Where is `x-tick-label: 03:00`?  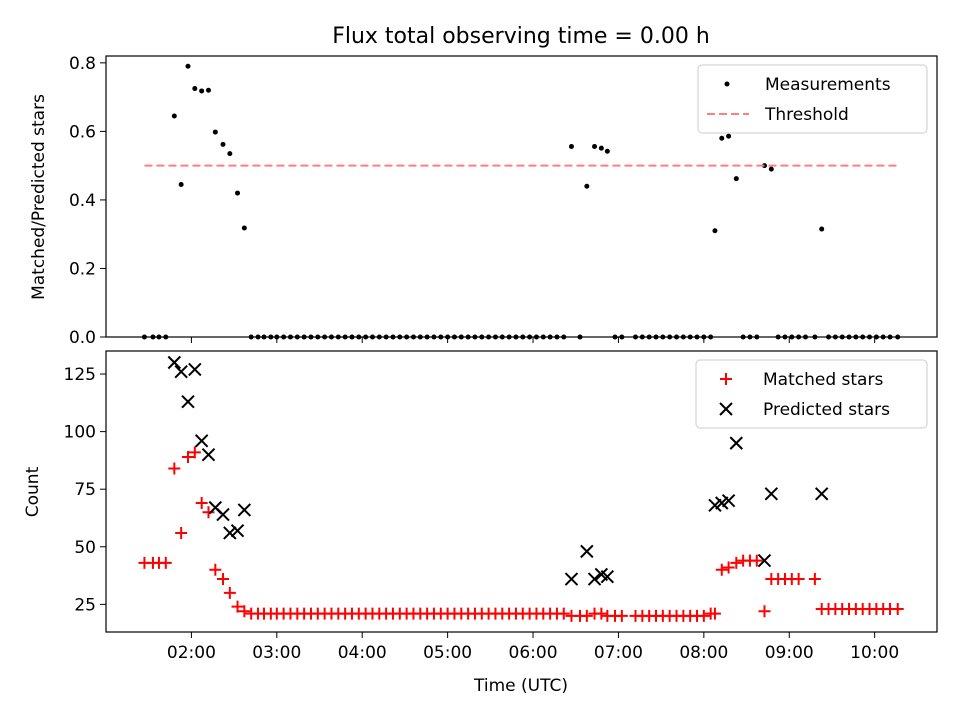 x-tick-label: 03:00 is located at coordinates (276, 653).